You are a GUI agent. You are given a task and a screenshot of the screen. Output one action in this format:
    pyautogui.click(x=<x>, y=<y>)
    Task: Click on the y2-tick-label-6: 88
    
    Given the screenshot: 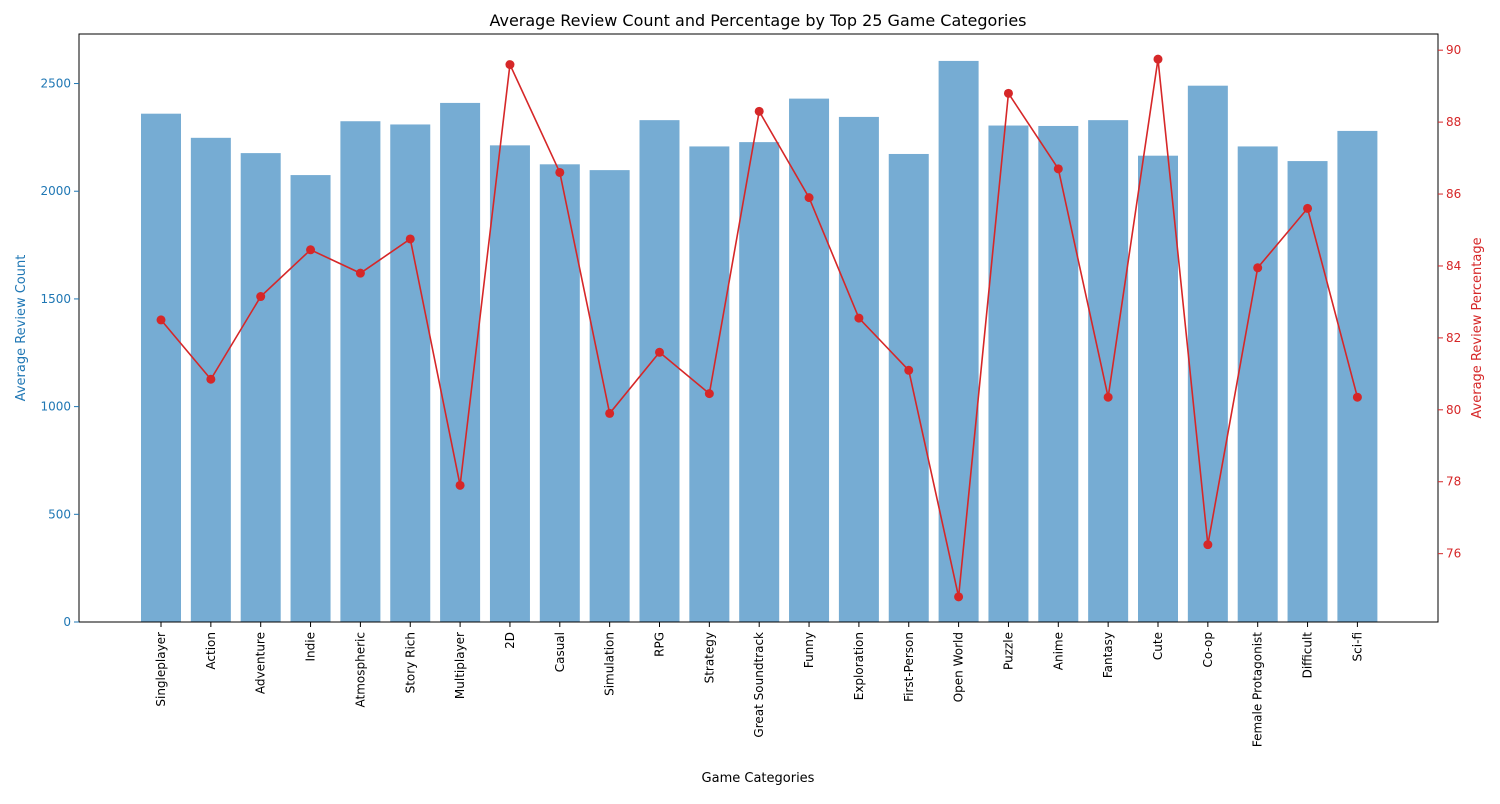 What is the action you would take?
    pyautogui.click(x=1453, y=122)
    